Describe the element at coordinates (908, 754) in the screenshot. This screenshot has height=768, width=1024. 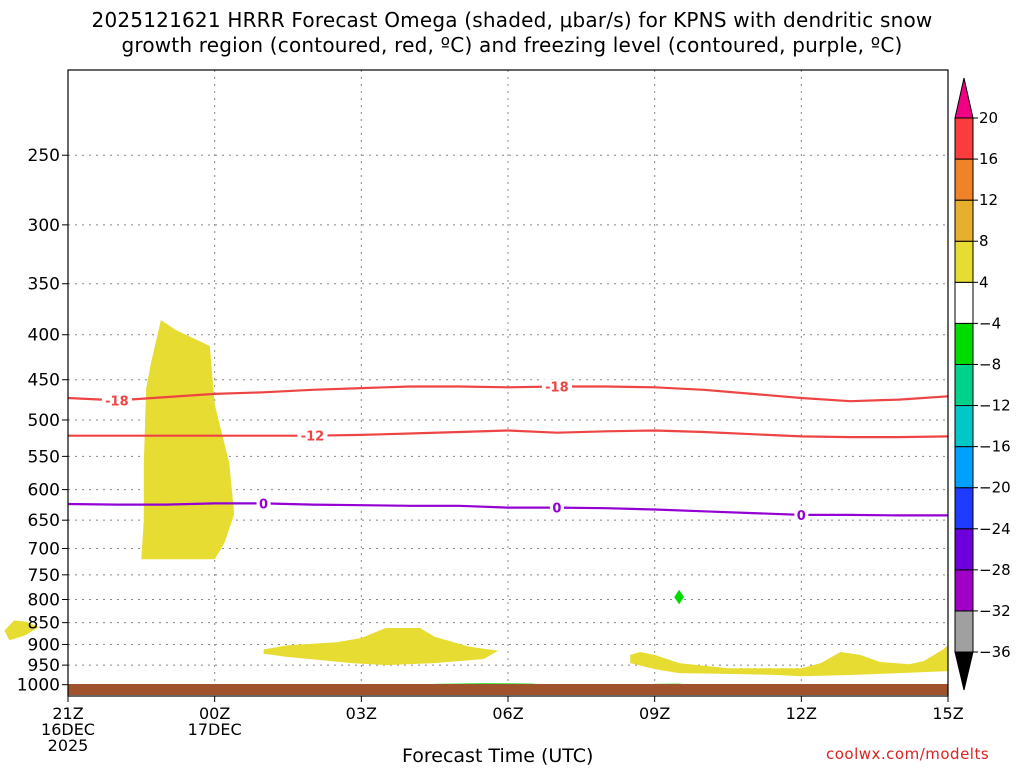
I see `credit-text: coolwx.com/modelts` at that location.